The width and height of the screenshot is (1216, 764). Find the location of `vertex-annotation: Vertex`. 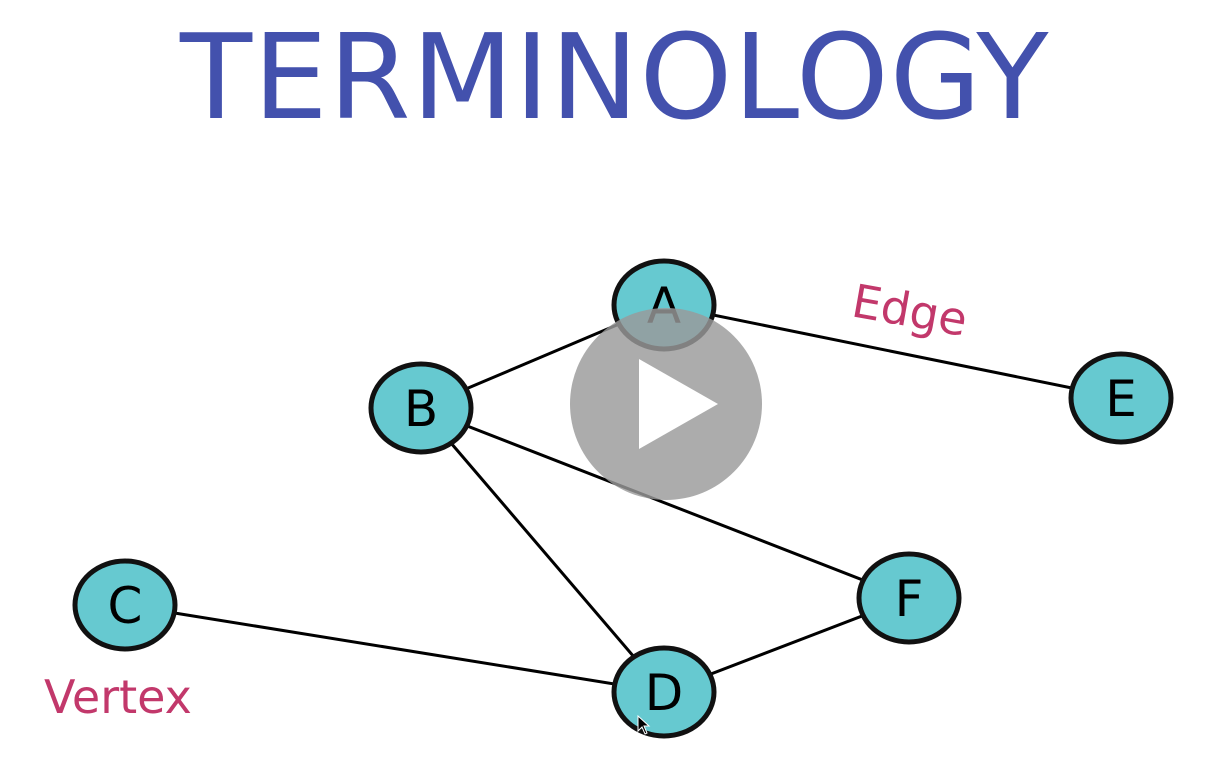

vertex-annotation: Vertex is located at coordinates (118, 697).